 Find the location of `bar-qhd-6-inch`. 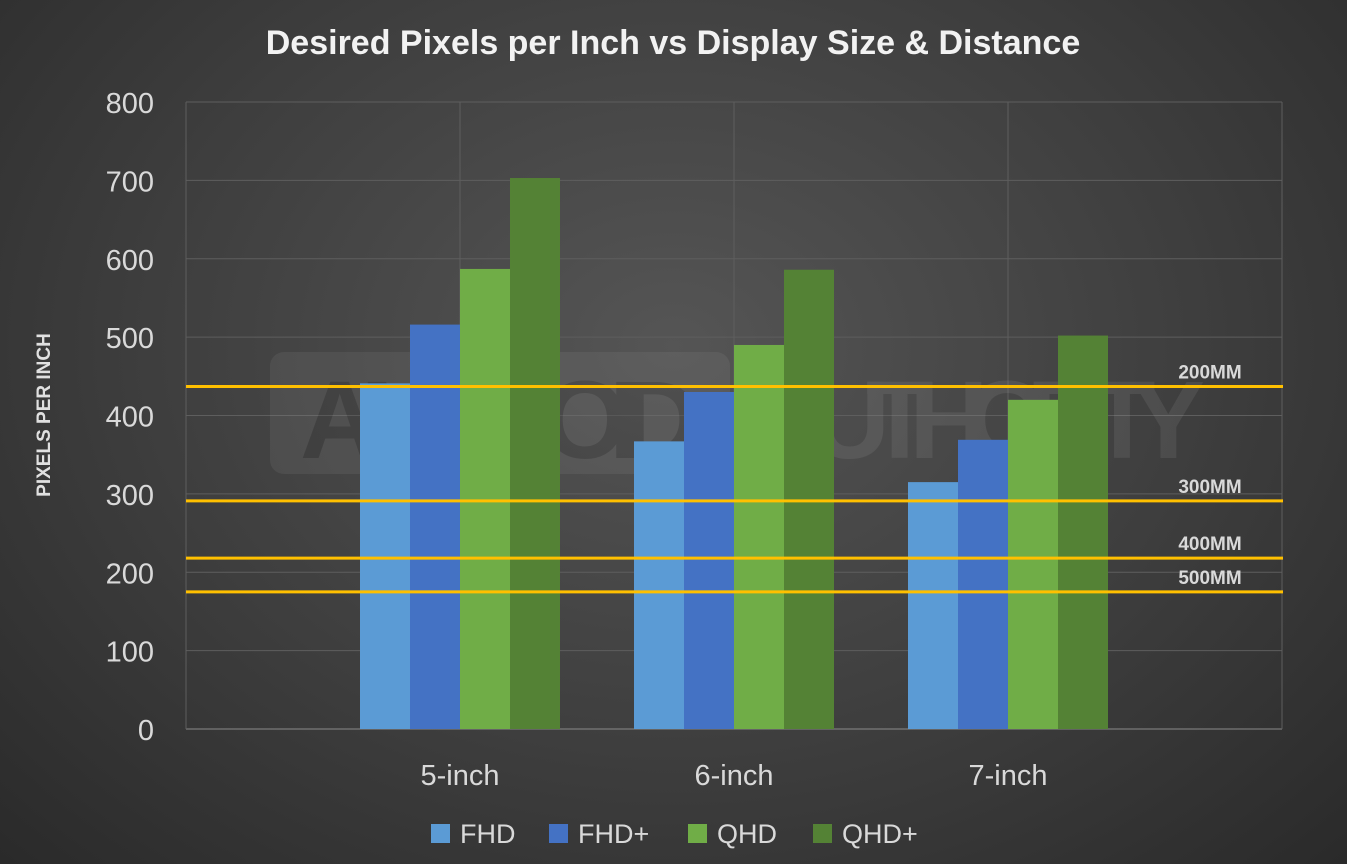

bar-qhd-6-inch is located at coordinates (759, 536).